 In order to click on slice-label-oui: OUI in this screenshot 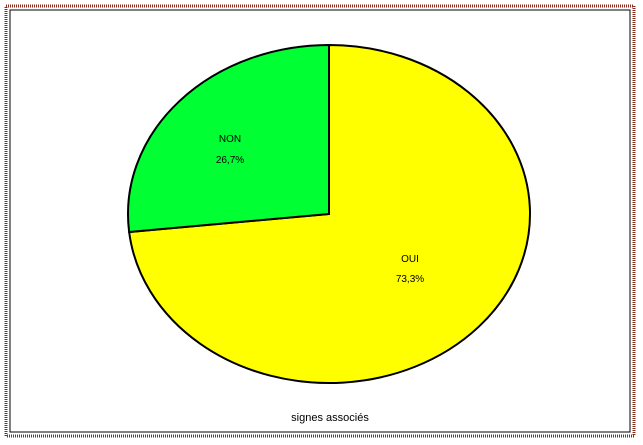, I will do `click(410, 259)`.